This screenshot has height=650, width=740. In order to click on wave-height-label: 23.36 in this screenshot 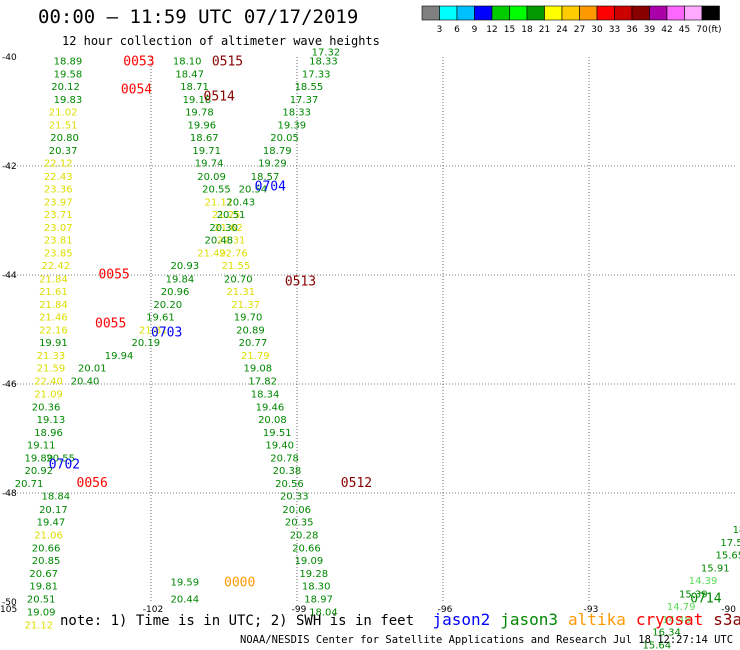, I will do `click(58, 189)`.